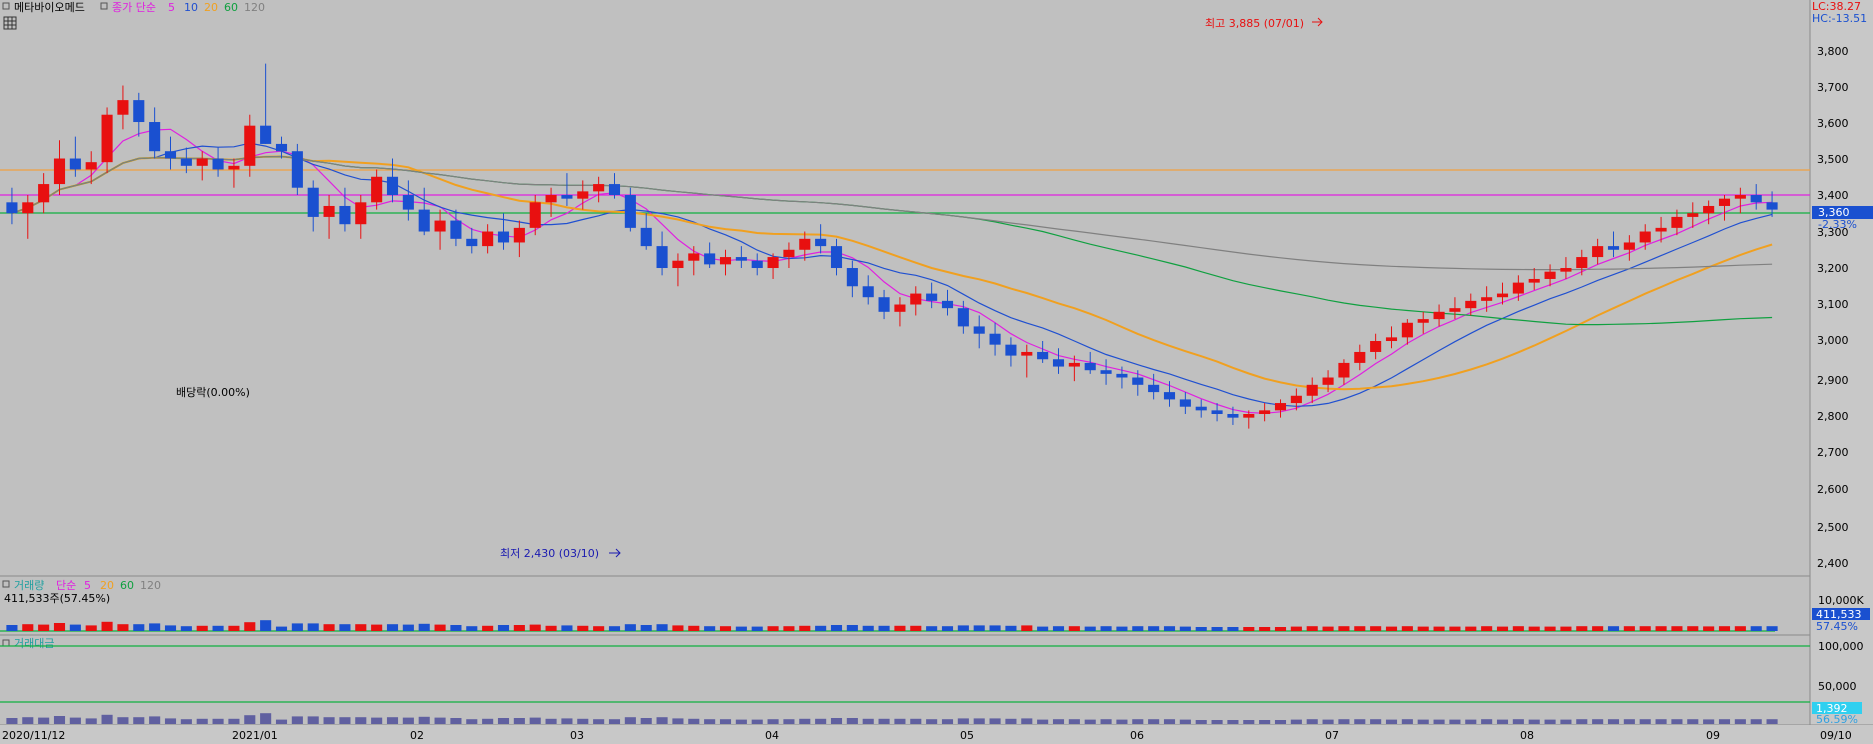  What do you see at coordinates (1837, 626) in the screenshot?
I see `volume-pct: 57.45%` at bounding box center [1837, 626].